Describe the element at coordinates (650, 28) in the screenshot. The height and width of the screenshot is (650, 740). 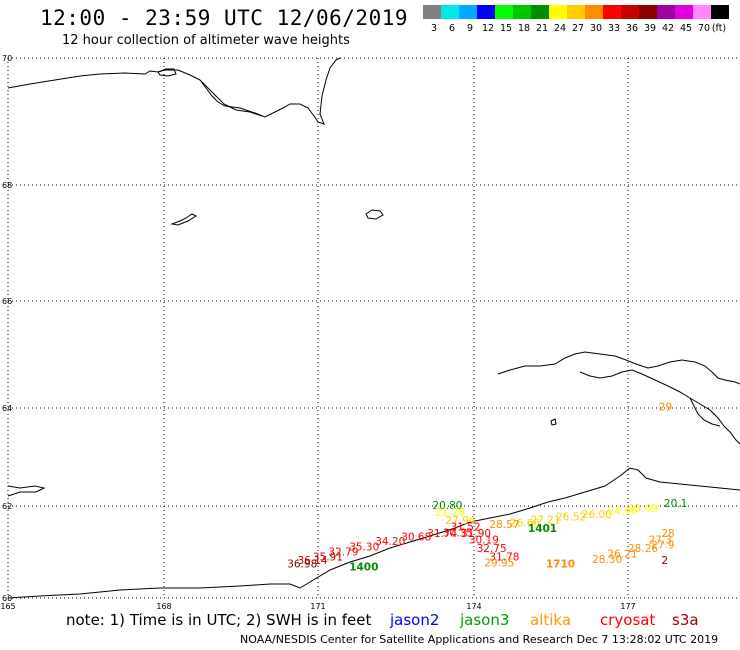
I see `legend-label: 39` at that location.